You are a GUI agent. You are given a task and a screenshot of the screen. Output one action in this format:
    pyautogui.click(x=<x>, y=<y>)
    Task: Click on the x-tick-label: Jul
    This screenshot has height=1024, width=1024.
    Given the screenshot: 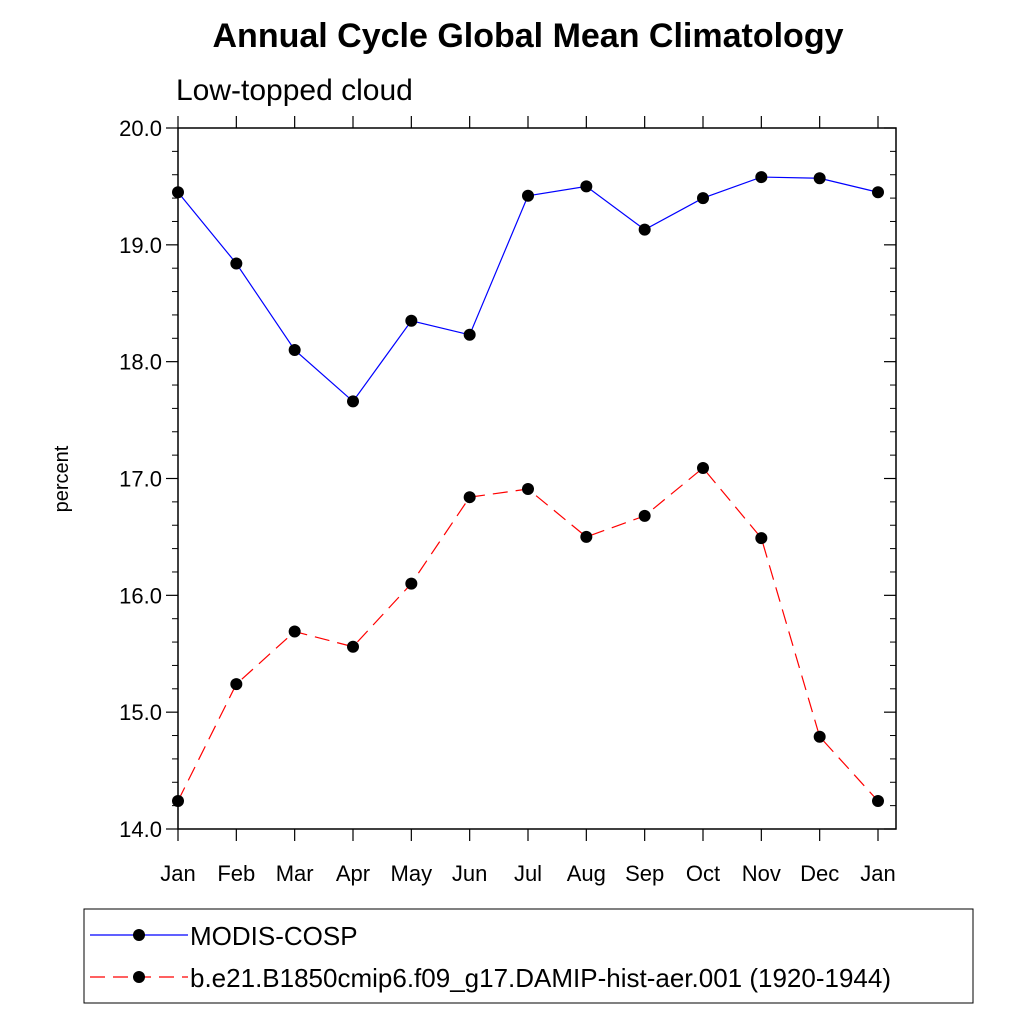 What is the action you would take?
    pyautogui.click(x=528, y=873)
    